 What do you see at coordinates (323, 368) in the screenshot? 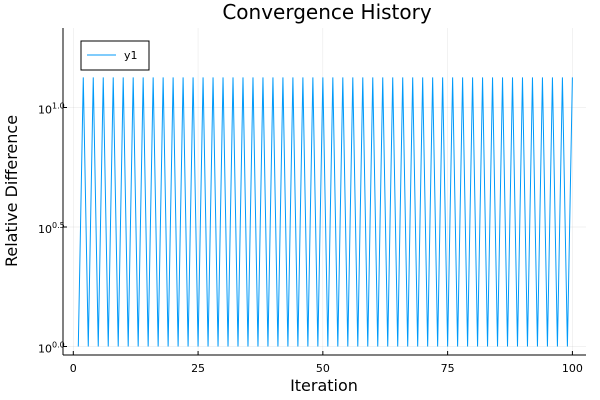
I see `x-tick-label: 50` at bounding box center [323, 368].